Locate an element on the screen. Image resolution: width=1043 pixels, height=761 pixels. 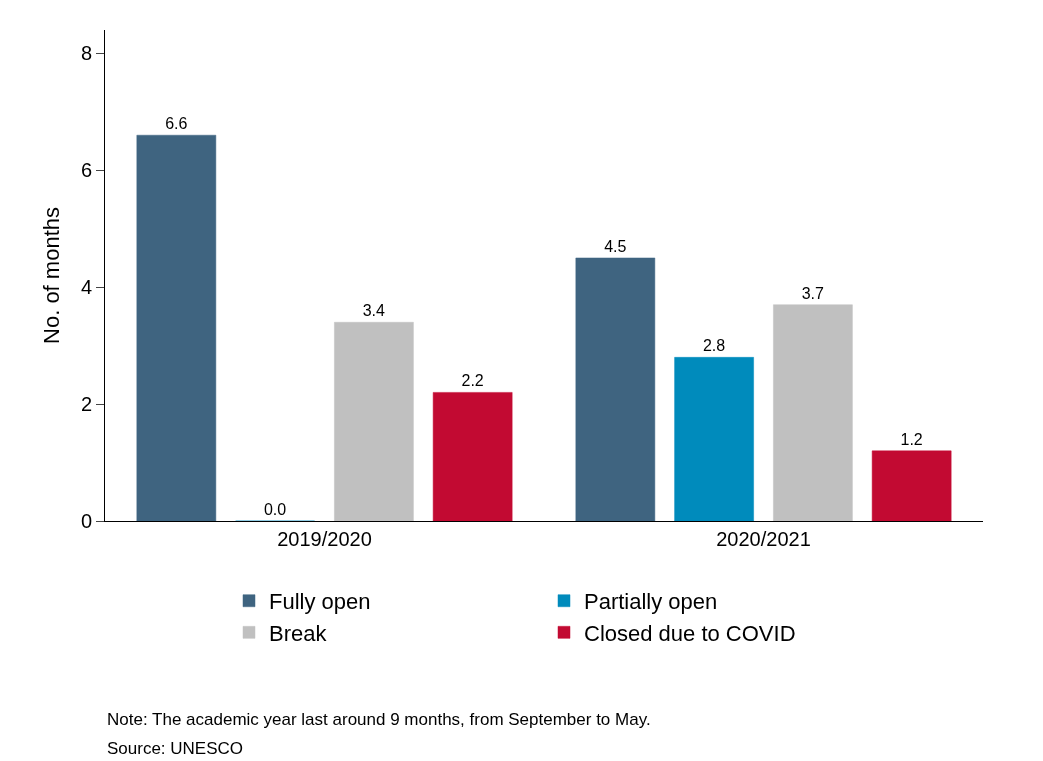
legend-label: Closed due to COVID is located at coordinates (690, 633).